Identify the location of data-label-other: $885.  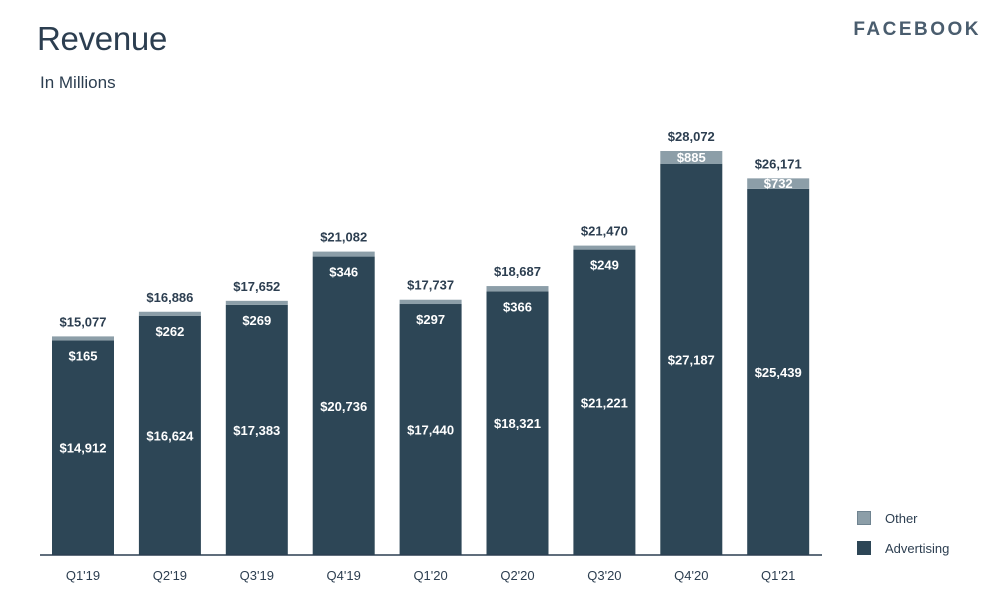
(691, 157).